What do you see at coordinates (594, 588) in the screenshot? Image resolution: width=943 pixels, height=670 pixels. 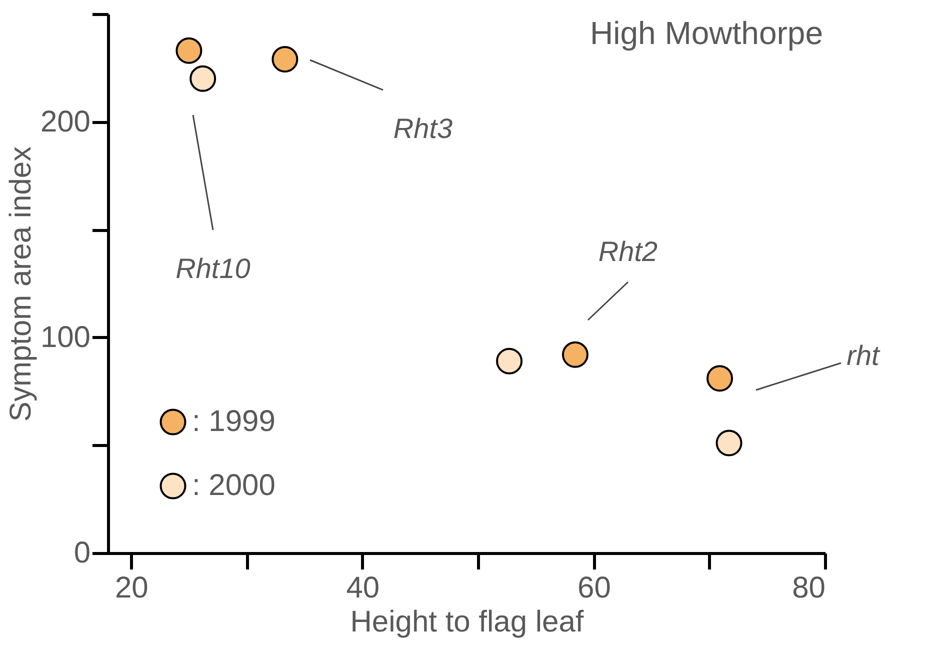 I see `x-tick-label: 60` at bounding box center [594, 588].